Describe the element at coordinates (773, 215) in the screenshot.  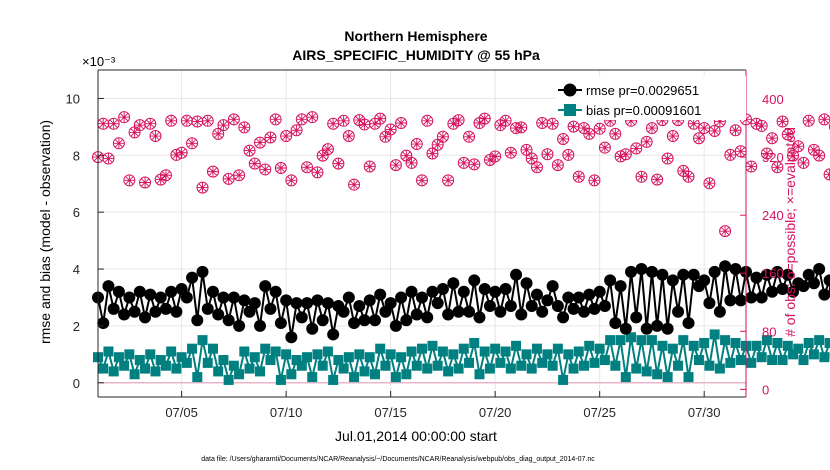
I see `y2-tick-label: 240` at that location.